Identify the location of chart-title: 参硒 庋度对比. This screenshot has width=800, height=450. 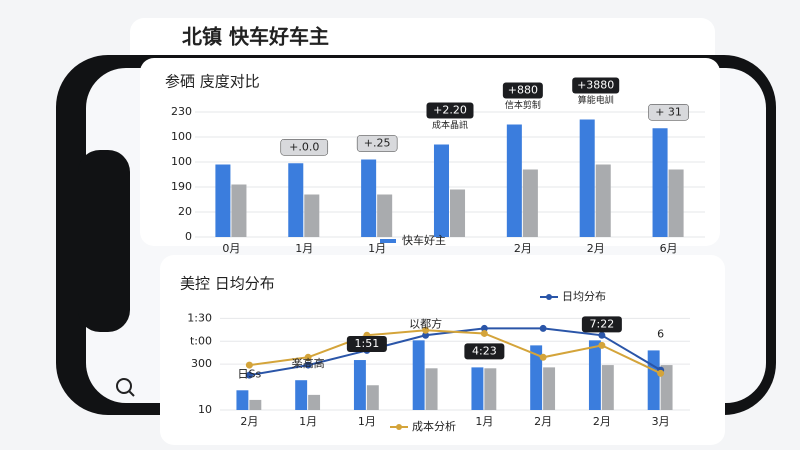
(212, 82).